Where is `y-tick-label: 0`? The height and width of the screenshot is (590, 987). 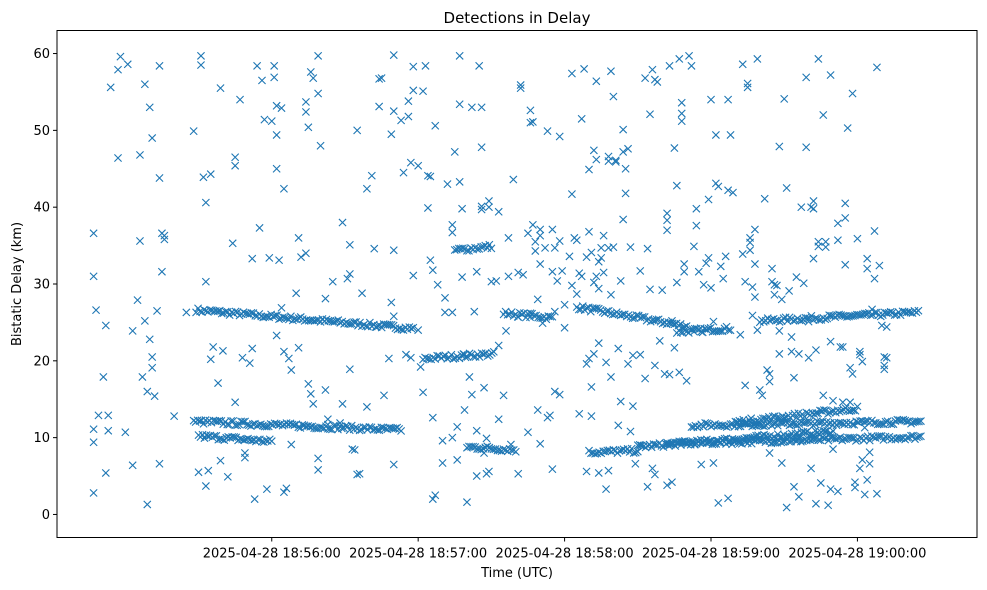
y-tick-label: 0 is located at coordinates (46, 515).